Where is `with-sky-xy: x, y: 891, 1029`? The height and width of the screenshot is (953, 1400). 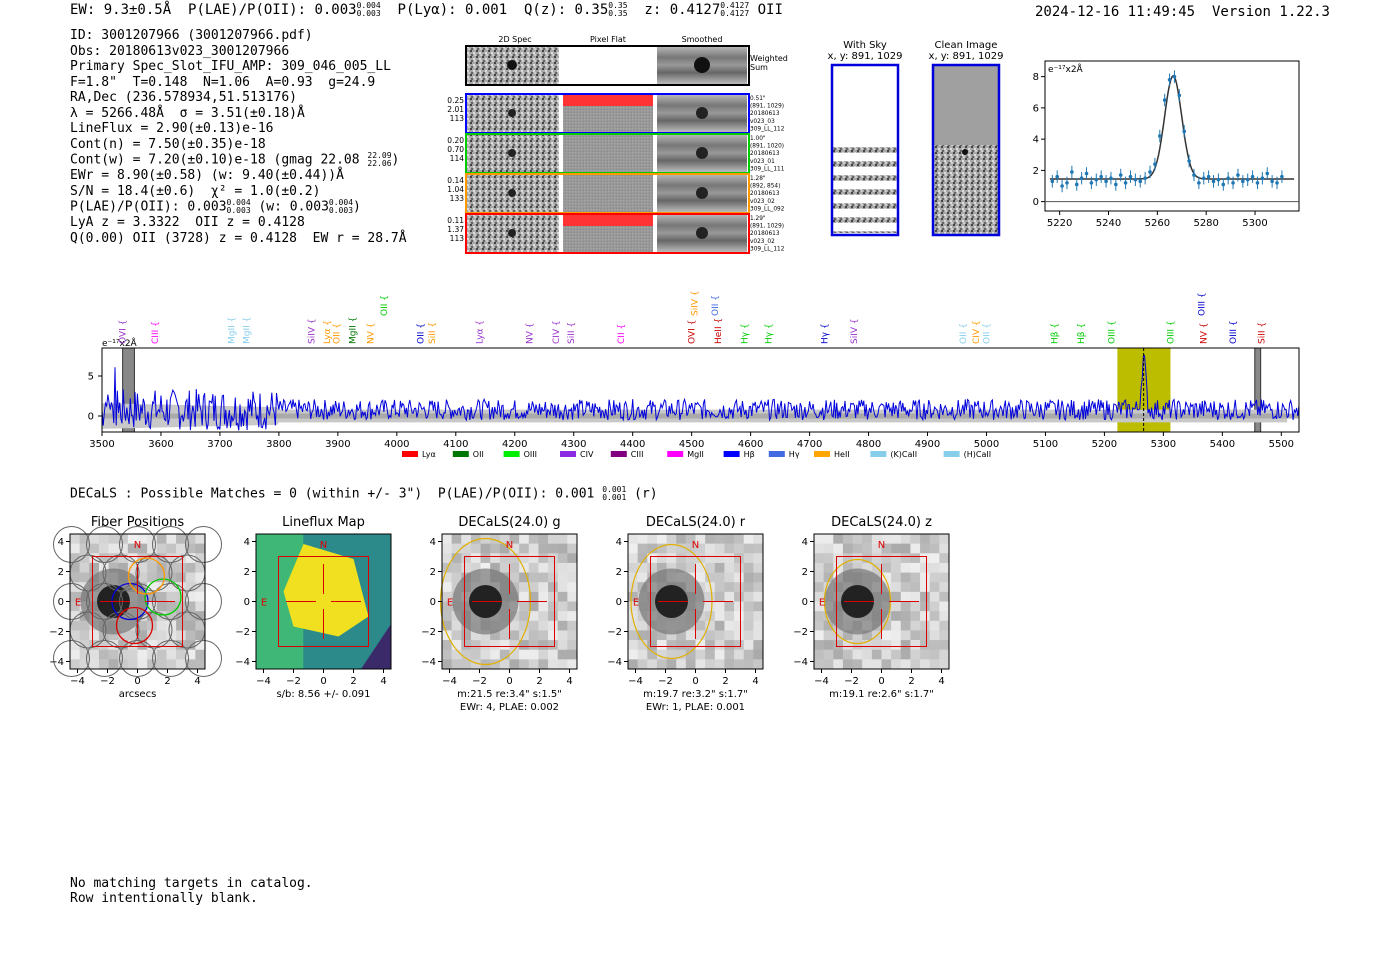 with-sky-xy: x, y: 891, 1029 is located at coordinates (865, 56).